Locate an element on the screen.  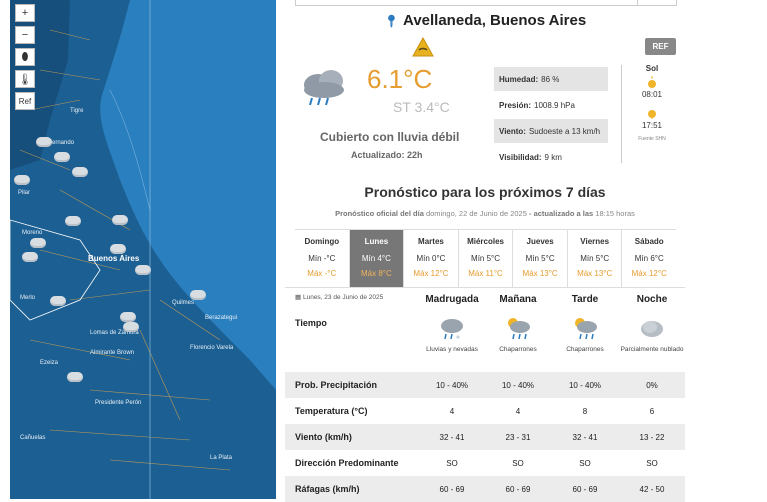
map-label: Buenos Aires is located at coordinates (114, 258).